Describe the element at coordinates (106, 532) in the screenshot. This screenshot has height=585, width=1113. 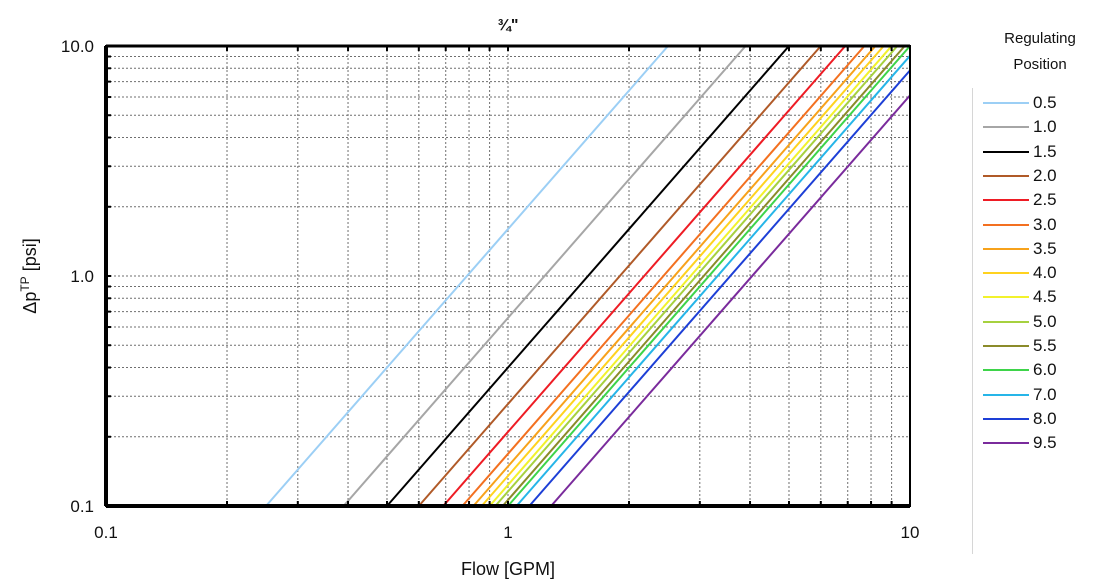
I see `x-tick-label: 0.1` at that location.